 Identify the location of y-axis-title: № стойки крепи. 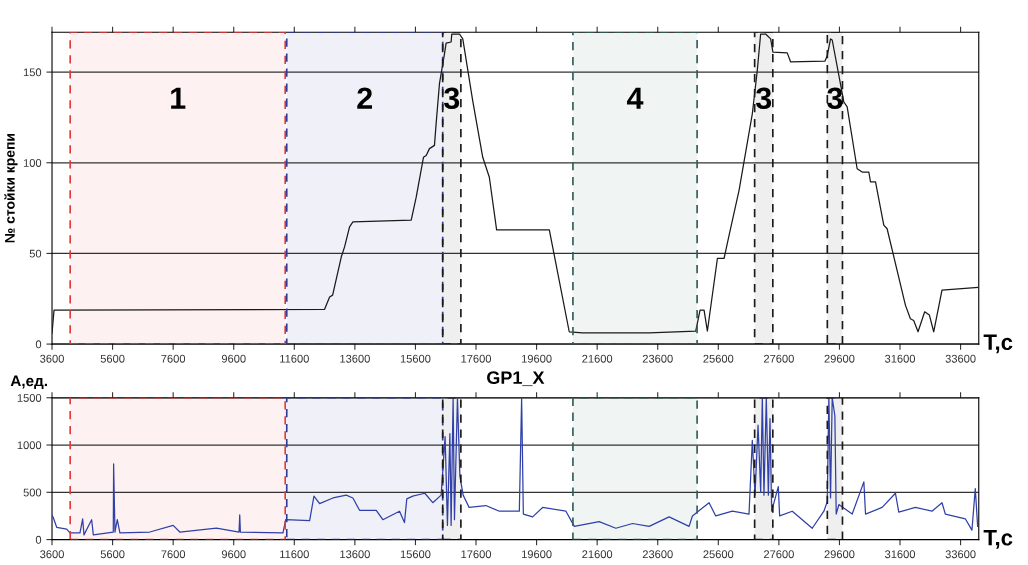
(11, 188).